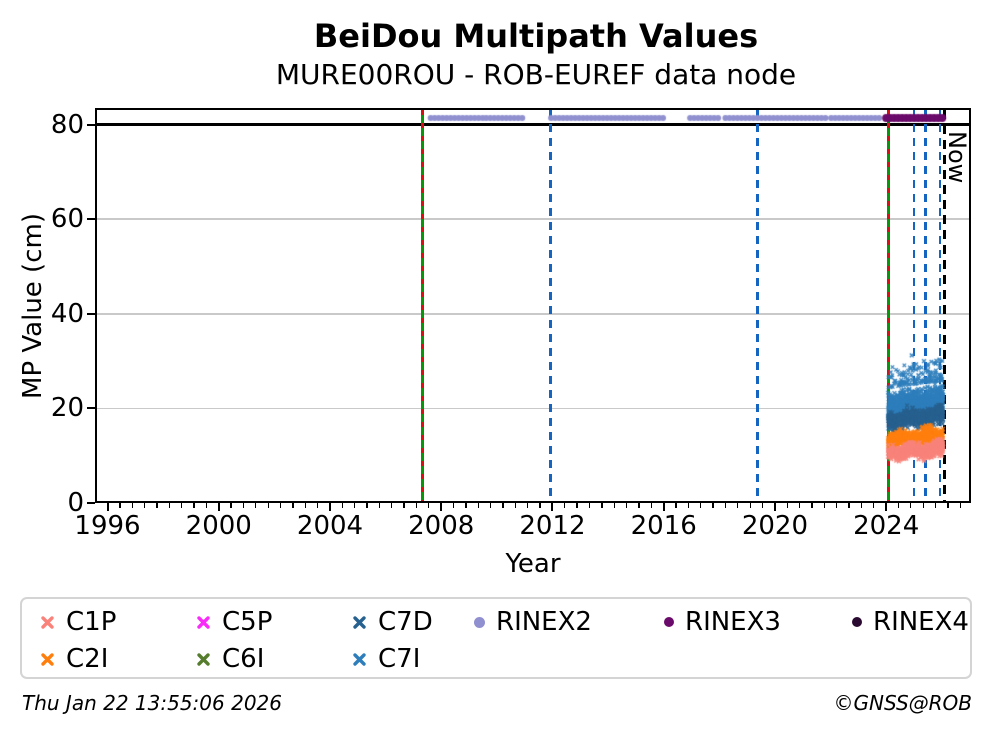 Image resolution: width=992 pixels, height=734 pixels. I want to click on x-tick-label: 2016, so click(663, 526).